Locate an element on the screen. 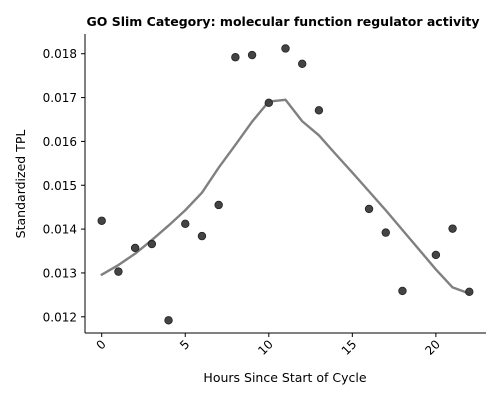 This screenshot has height=400, width=500. y-tick-label: 0.014 is located at coordinates (60, 230).